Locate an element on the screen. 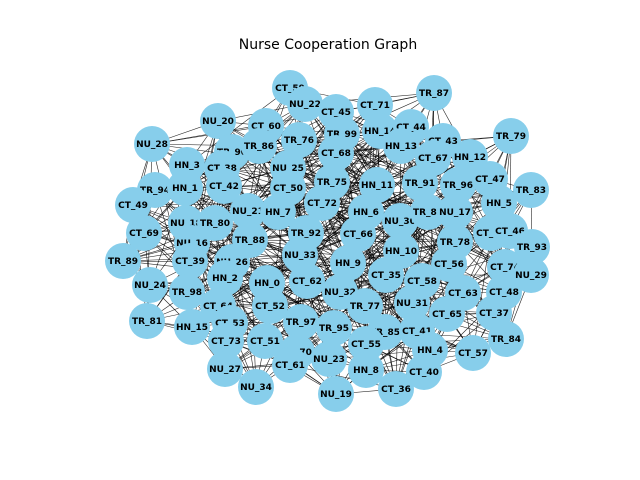 This screenshot has width=640, height=480. graph-node: TR_77 is located at coordinates (365, 306).